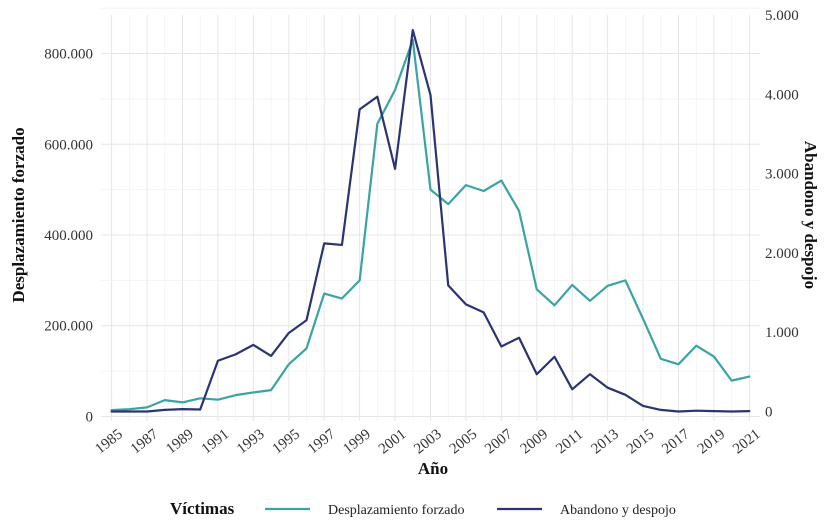 This screenshot has width=832, height=525. Describe the element at coordinates (108, 441) in the screenshot. I see `x-tick-label: 1985` at that location.